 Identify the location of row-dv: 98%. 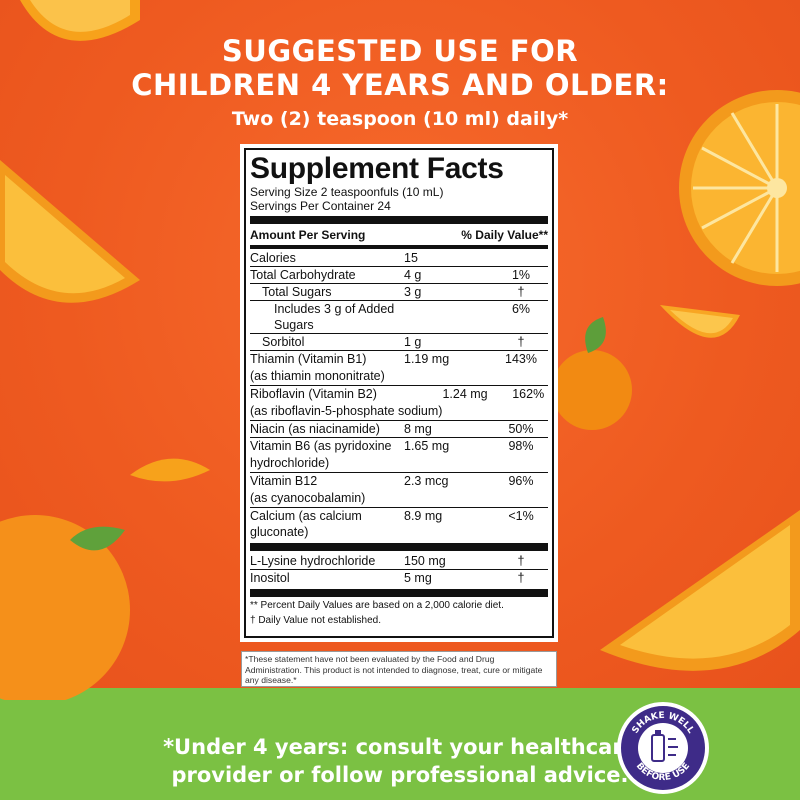
(521, 446).